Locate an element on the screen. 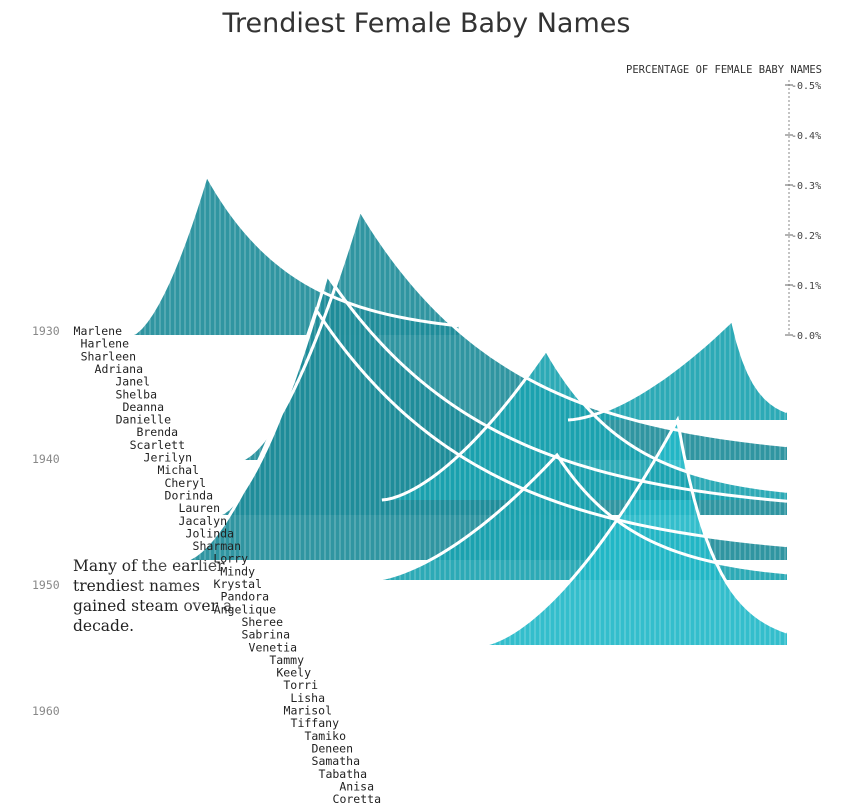 This screenshot has height=811, width=853. name-label: Janel is located at coordinates (132, 382).